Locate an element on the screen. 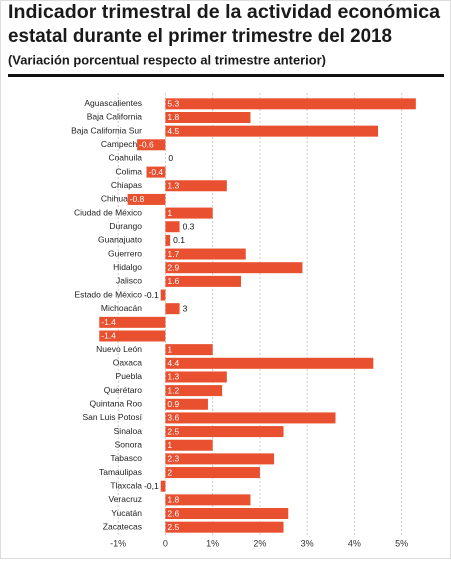  category-label: Tamaulipas is located at coordinates (120, 472).